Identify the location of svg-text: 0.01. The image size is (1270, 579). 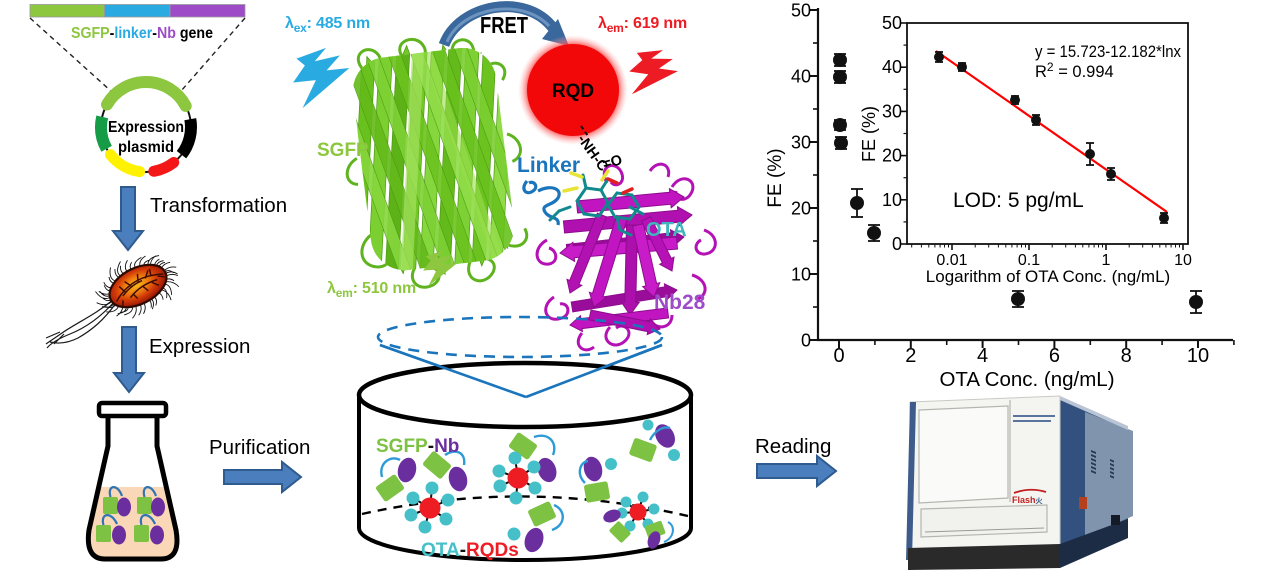
(951, 260).